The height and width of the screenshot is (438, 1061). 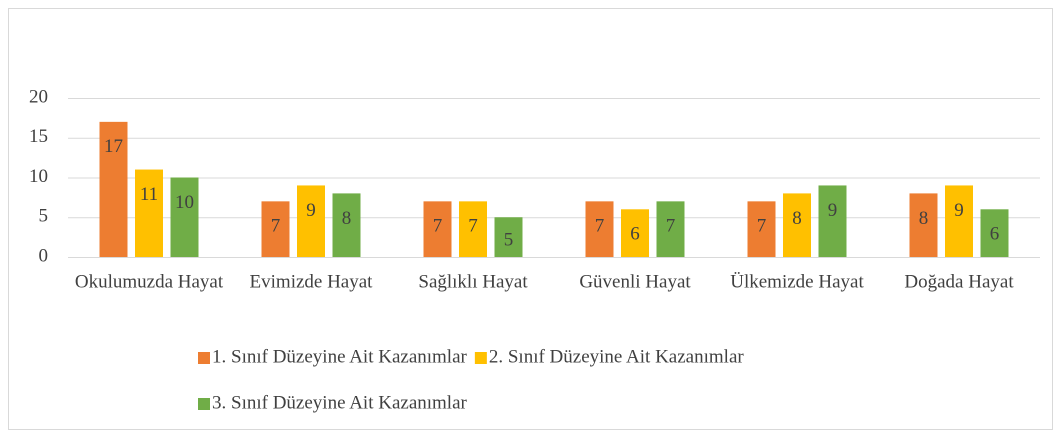 What do you see at coordinates (509, 239) in the screenshot?
I see `data-label: 5` at bounding box center [509, 239].